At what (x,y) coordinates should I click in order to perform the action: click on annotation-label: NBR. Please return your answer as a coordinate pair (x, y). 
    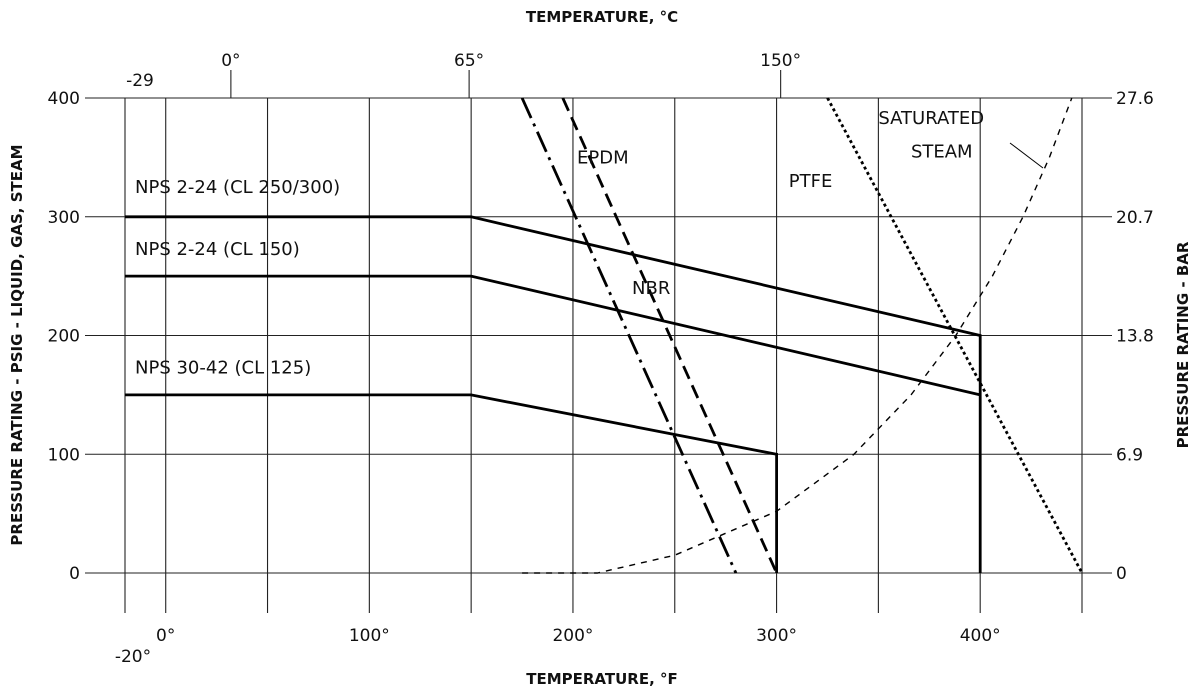
    Looking at the image, I should click on (651, 288).